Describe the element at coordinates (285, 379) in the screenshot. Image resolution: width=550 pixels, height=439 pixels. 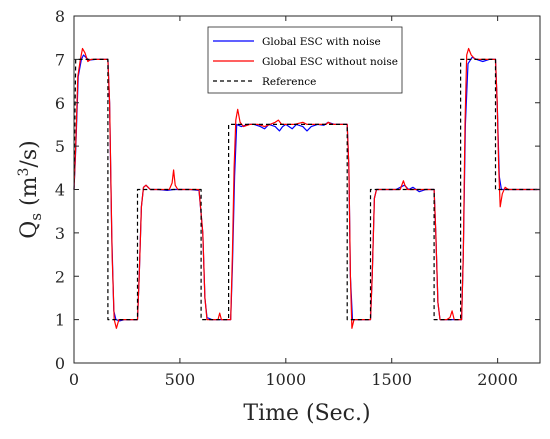
I see `x-tick-label: 1000` at that location.